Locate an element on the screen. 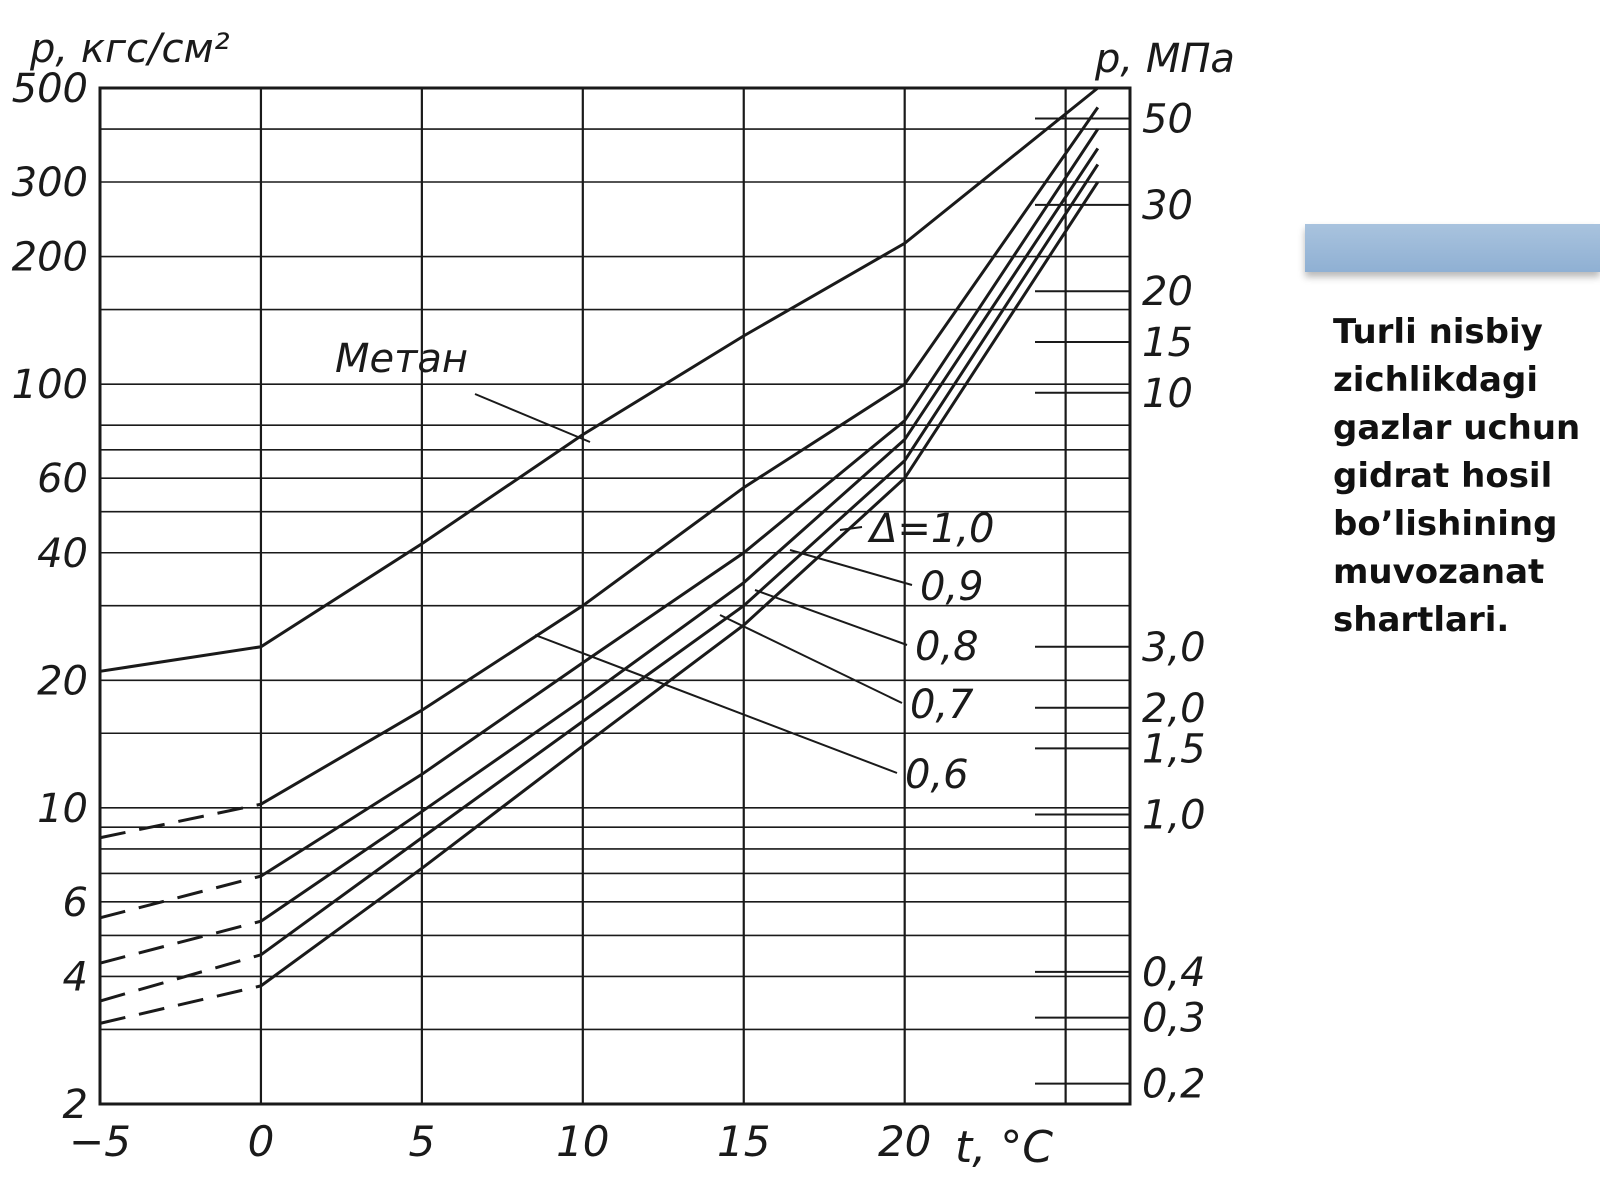 The image size is (1600, 1200). x-tick-label: 10 is located at coordinates (582, 1141).